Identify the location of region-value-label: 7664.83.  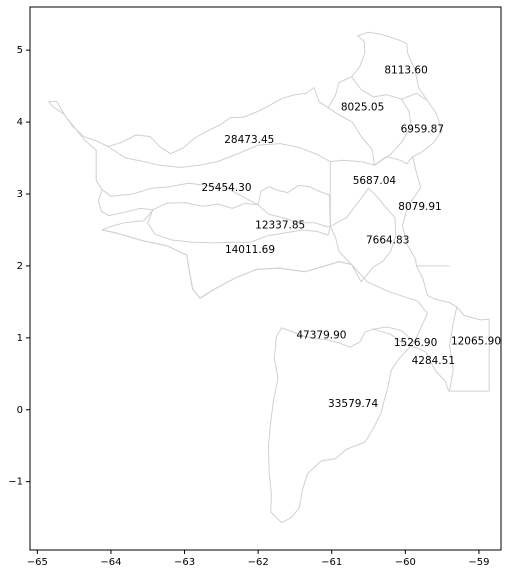
(387, 241).